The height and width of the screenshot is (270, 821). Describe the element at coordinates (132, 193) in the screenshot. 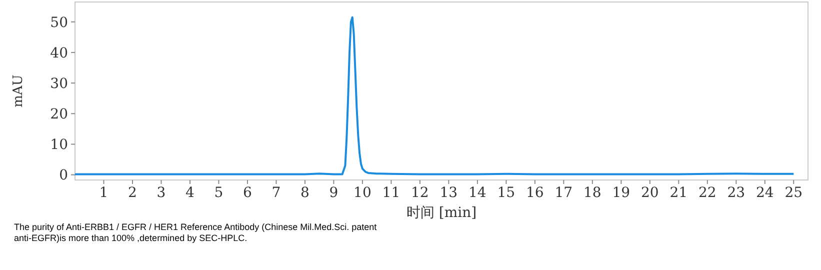

I see `x-tick-label: 2` at that location.